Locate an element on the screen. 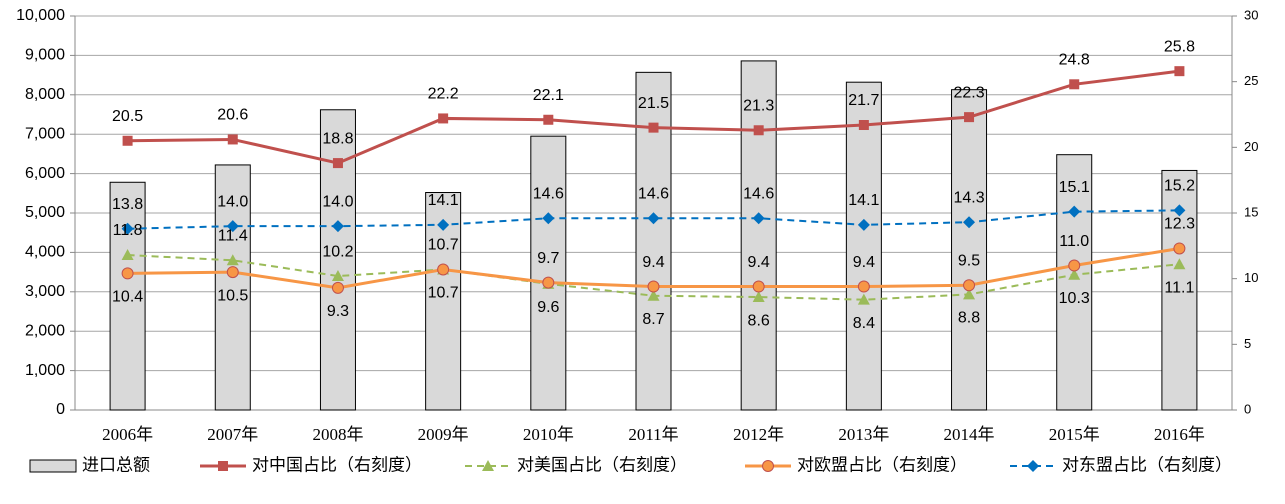 This screenshot has height=504, width=1285. x-tick-label: 2015年 is located at coordinates (1074, 434).